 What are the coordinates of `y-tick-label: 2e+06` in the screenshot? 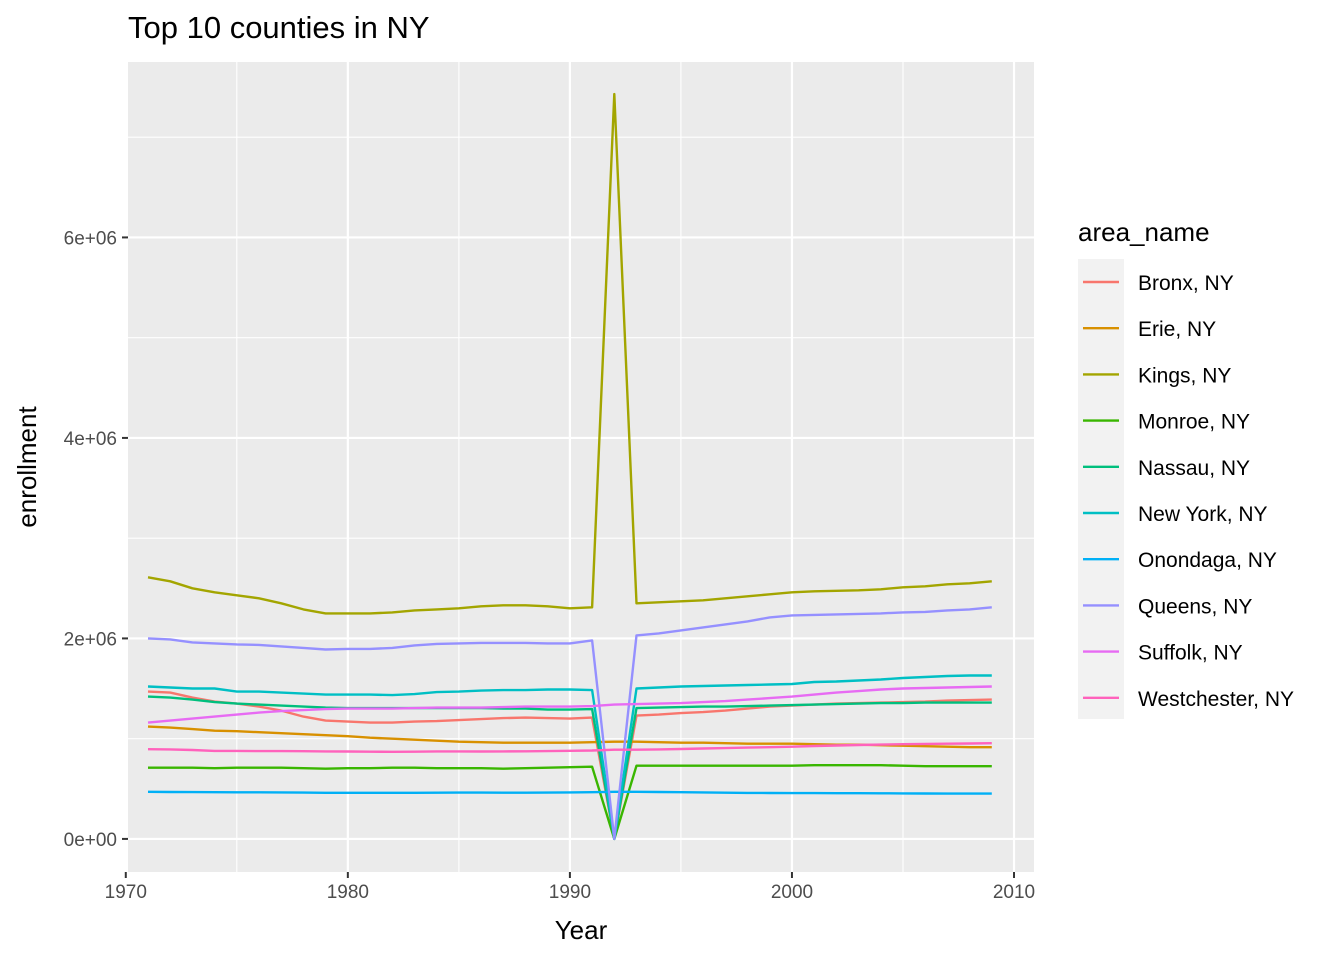 It's located at (90, 639).